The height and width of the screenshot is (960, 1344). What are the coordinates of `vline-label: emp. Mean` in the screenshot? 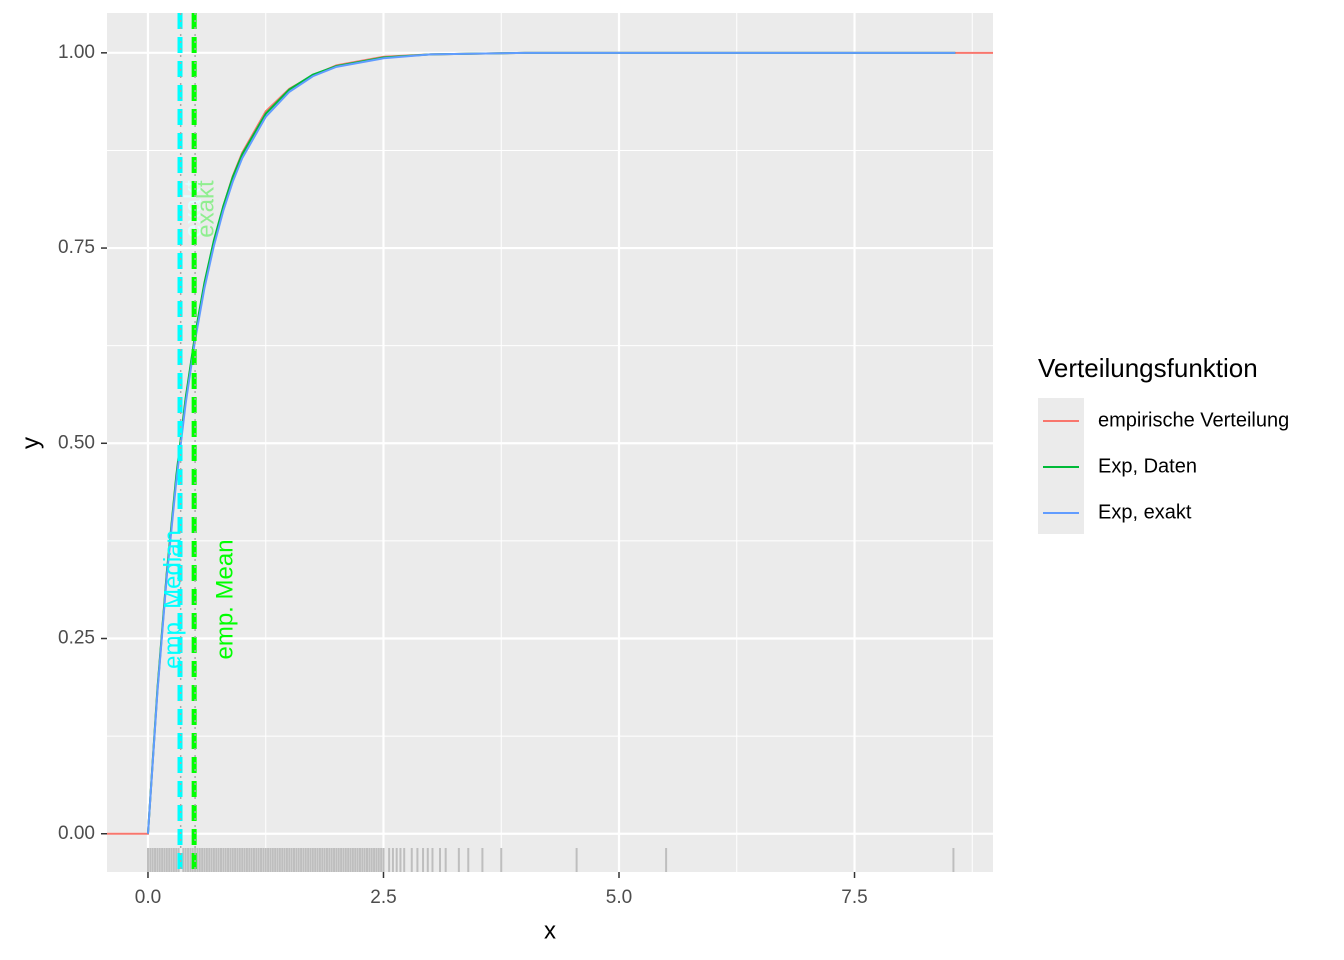 It's located at (224, 599).